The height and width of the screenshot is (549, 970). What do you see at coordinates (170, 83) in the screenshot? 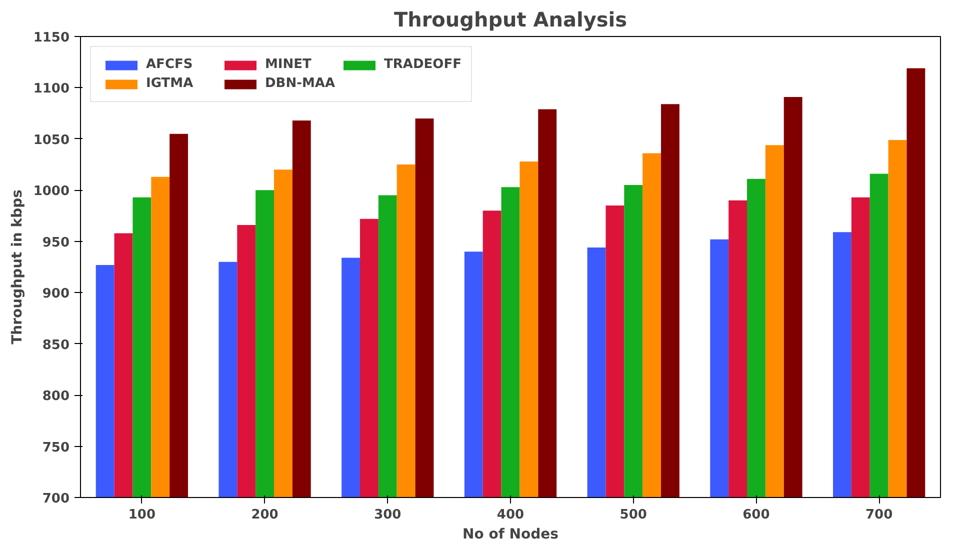
I see `legend-label: IGTMA` at bounding box center [170, 83].